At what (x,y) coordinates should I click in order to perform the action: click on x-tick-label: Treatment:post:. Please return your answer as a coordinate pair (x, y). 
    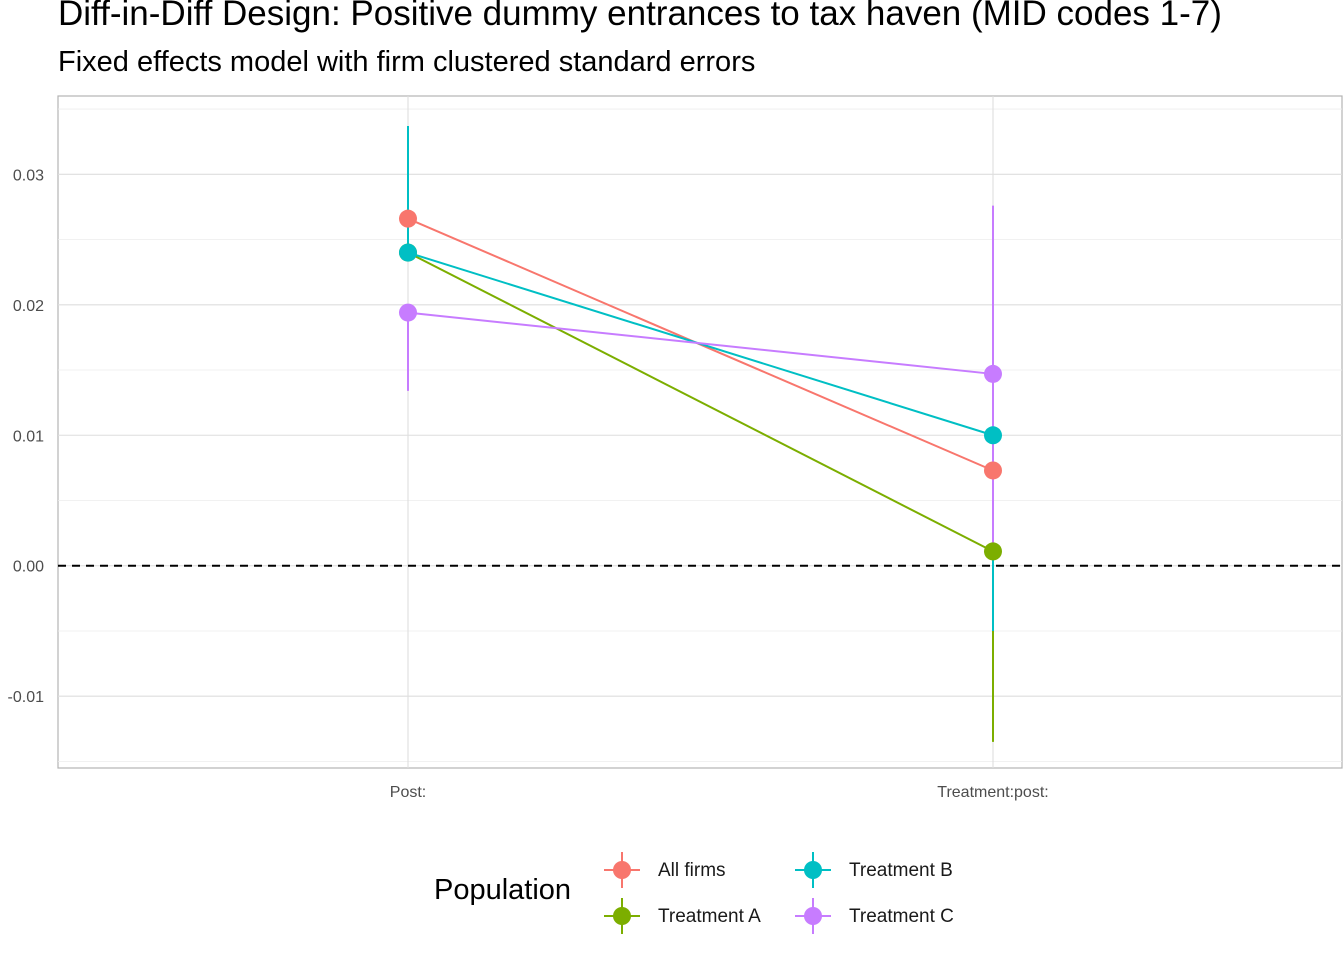
    Looking at the image, I should click on (992, 792).